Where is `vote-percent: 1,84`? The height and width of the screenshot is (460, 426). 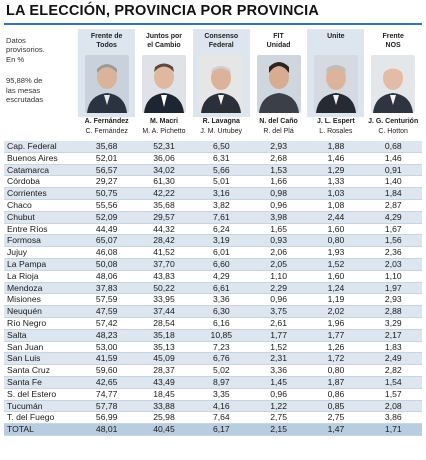 vote-percent: 1,84 is located at coordinates (393, 193).